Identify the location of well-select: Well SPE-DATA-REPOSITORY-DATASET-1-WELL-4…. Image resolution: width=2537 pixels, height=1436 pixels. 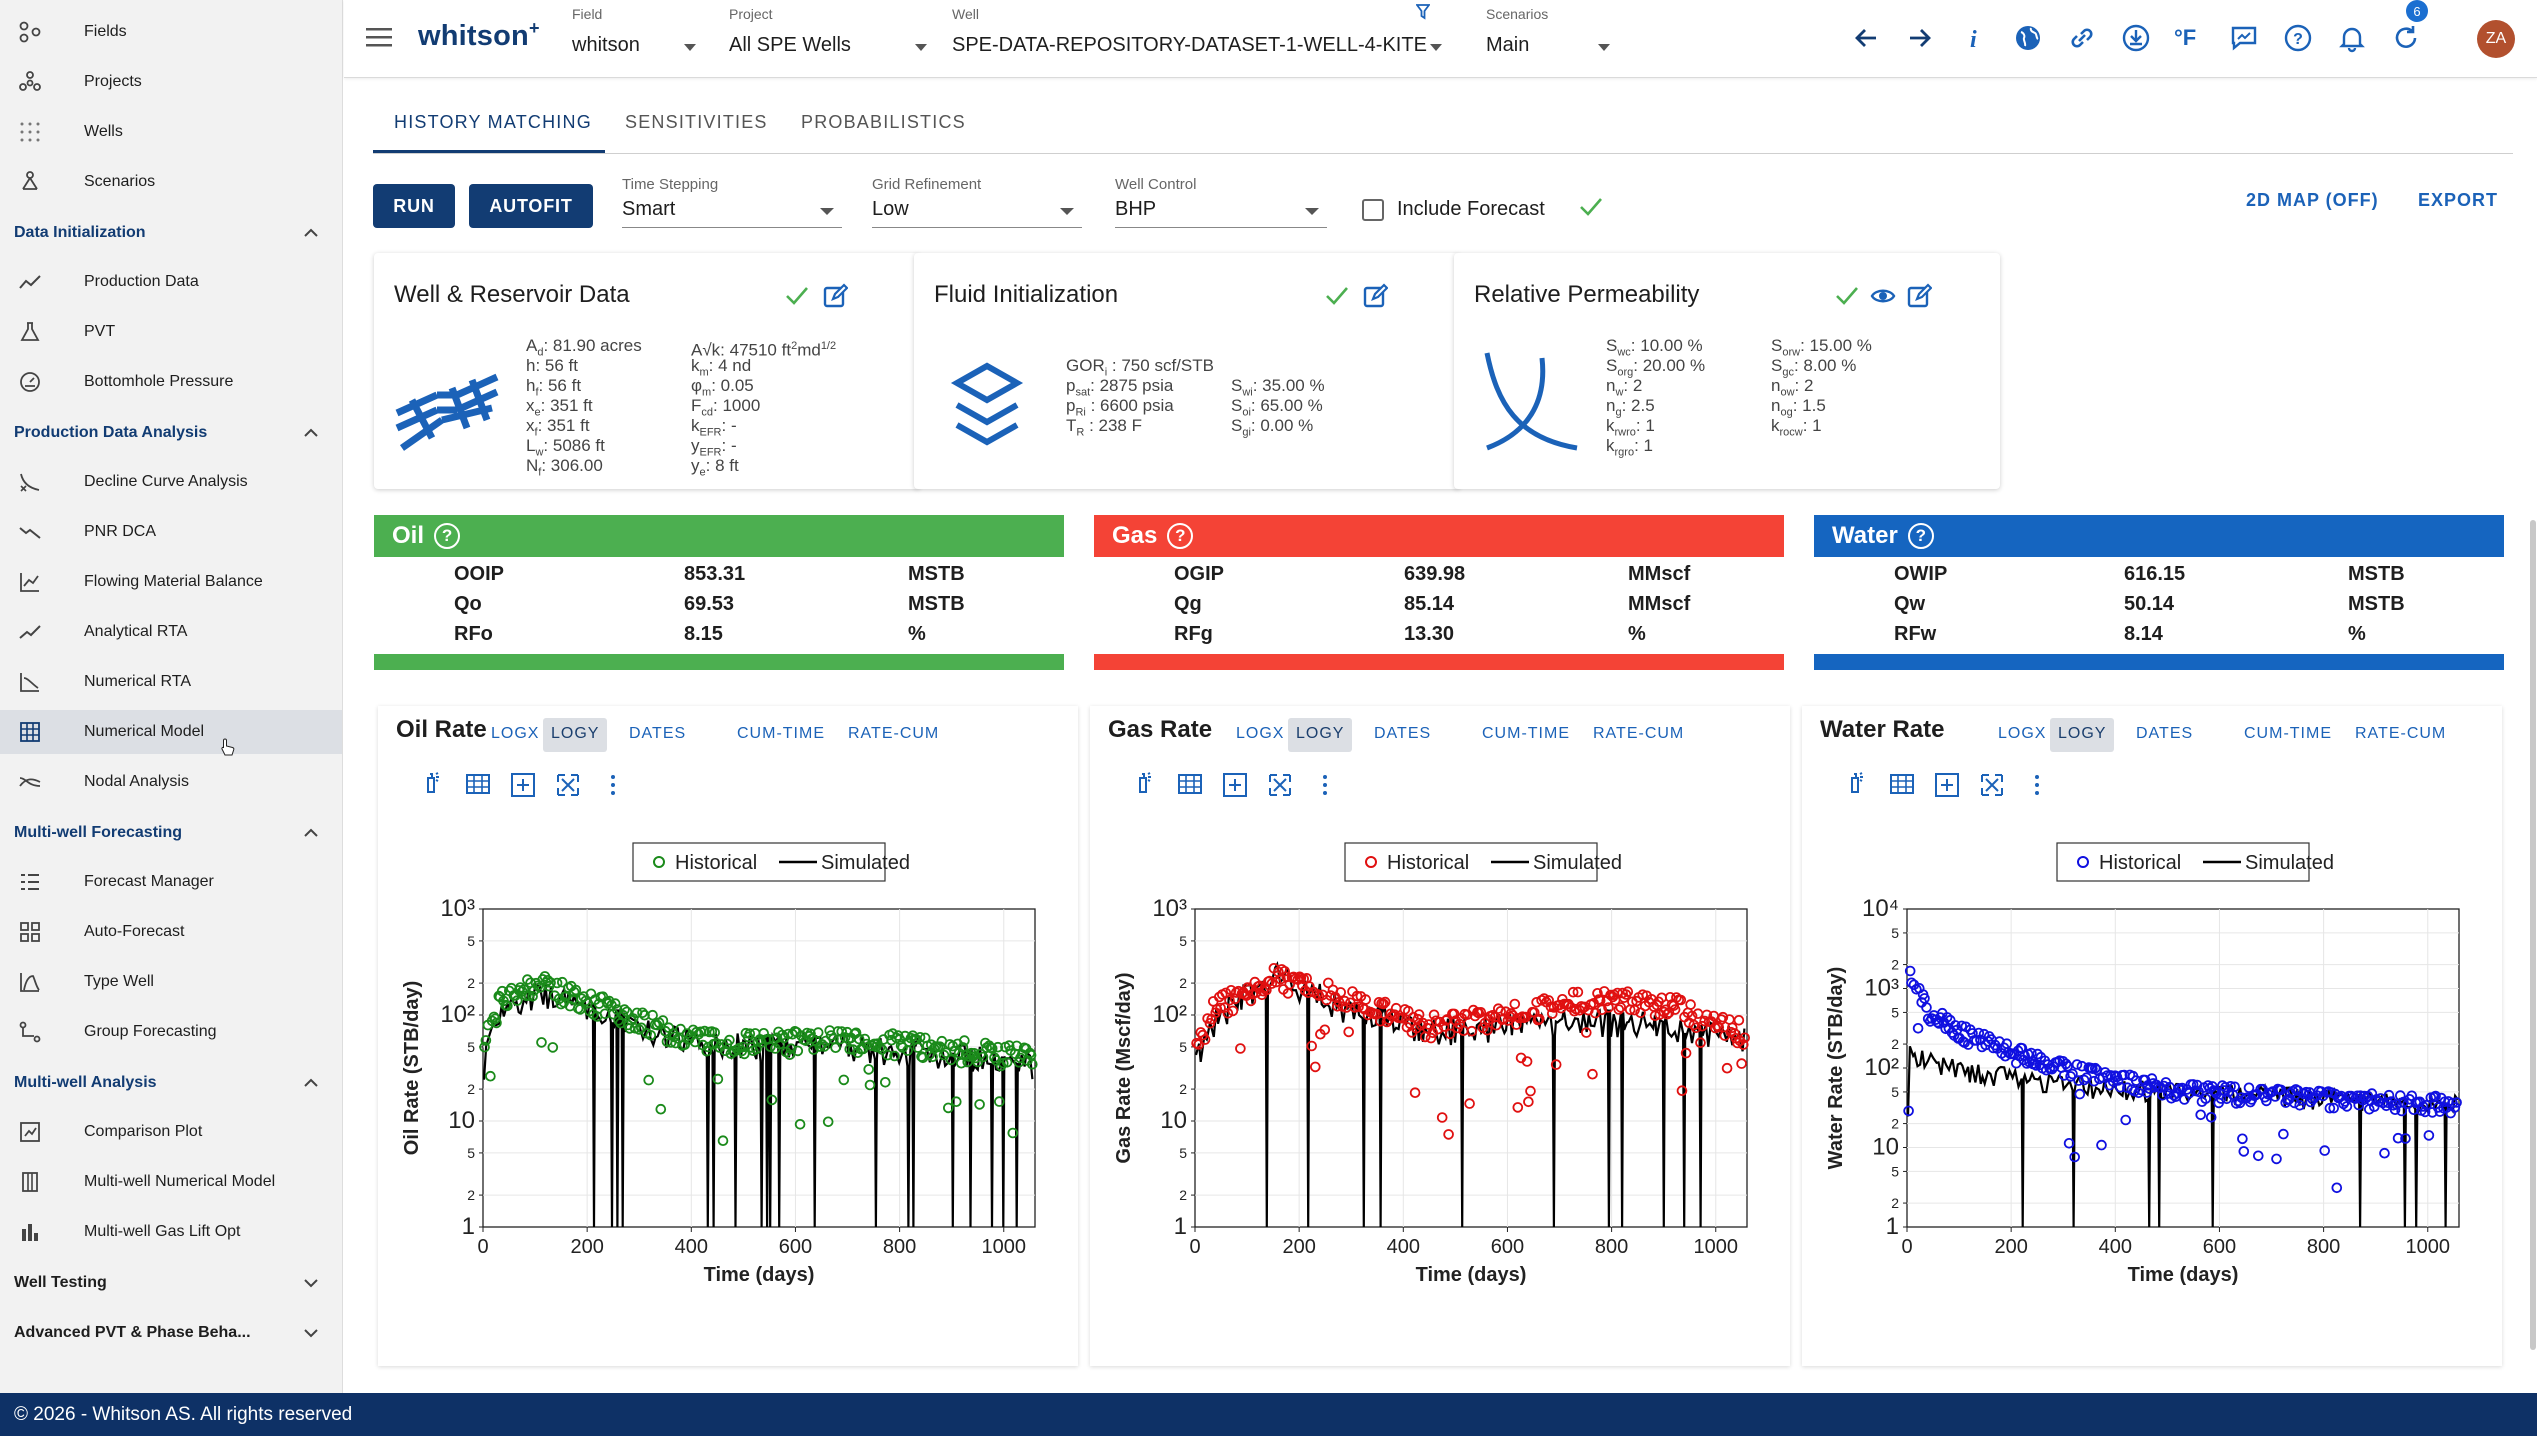
(1202, 35).